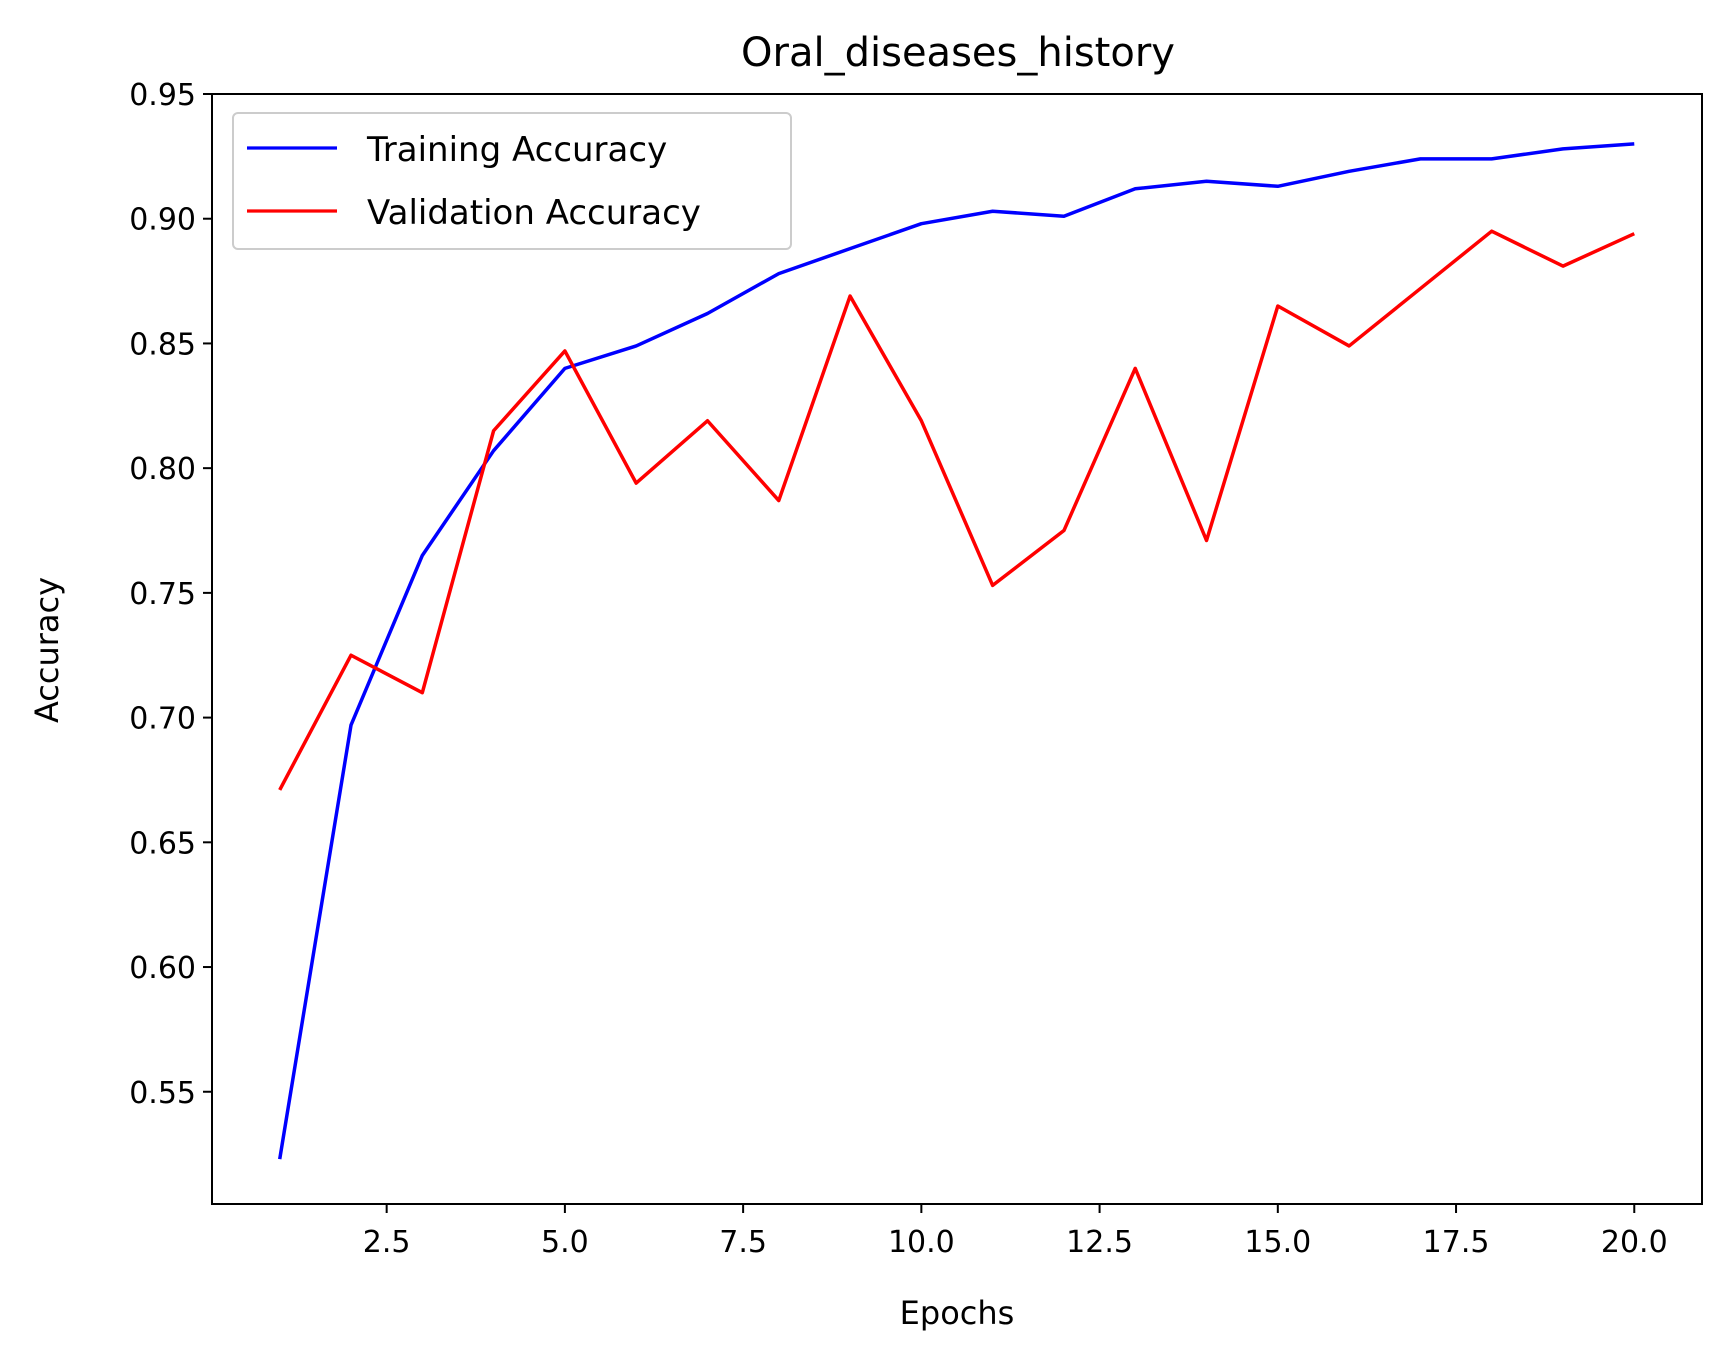 The height and width of the screenshot is (1361, 1728). What do you see at coordinates (958, 53) in the screenshot?
I see `chart-title: Oral_diseases_history` at bounding box center [958, 53].